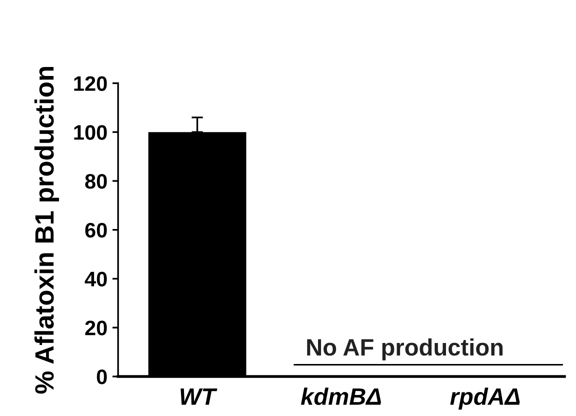 The height and width of the screenshot is (416, 576). I want to click on y-axis-title: % Aflatoxin B1 production, so click(47, 230).